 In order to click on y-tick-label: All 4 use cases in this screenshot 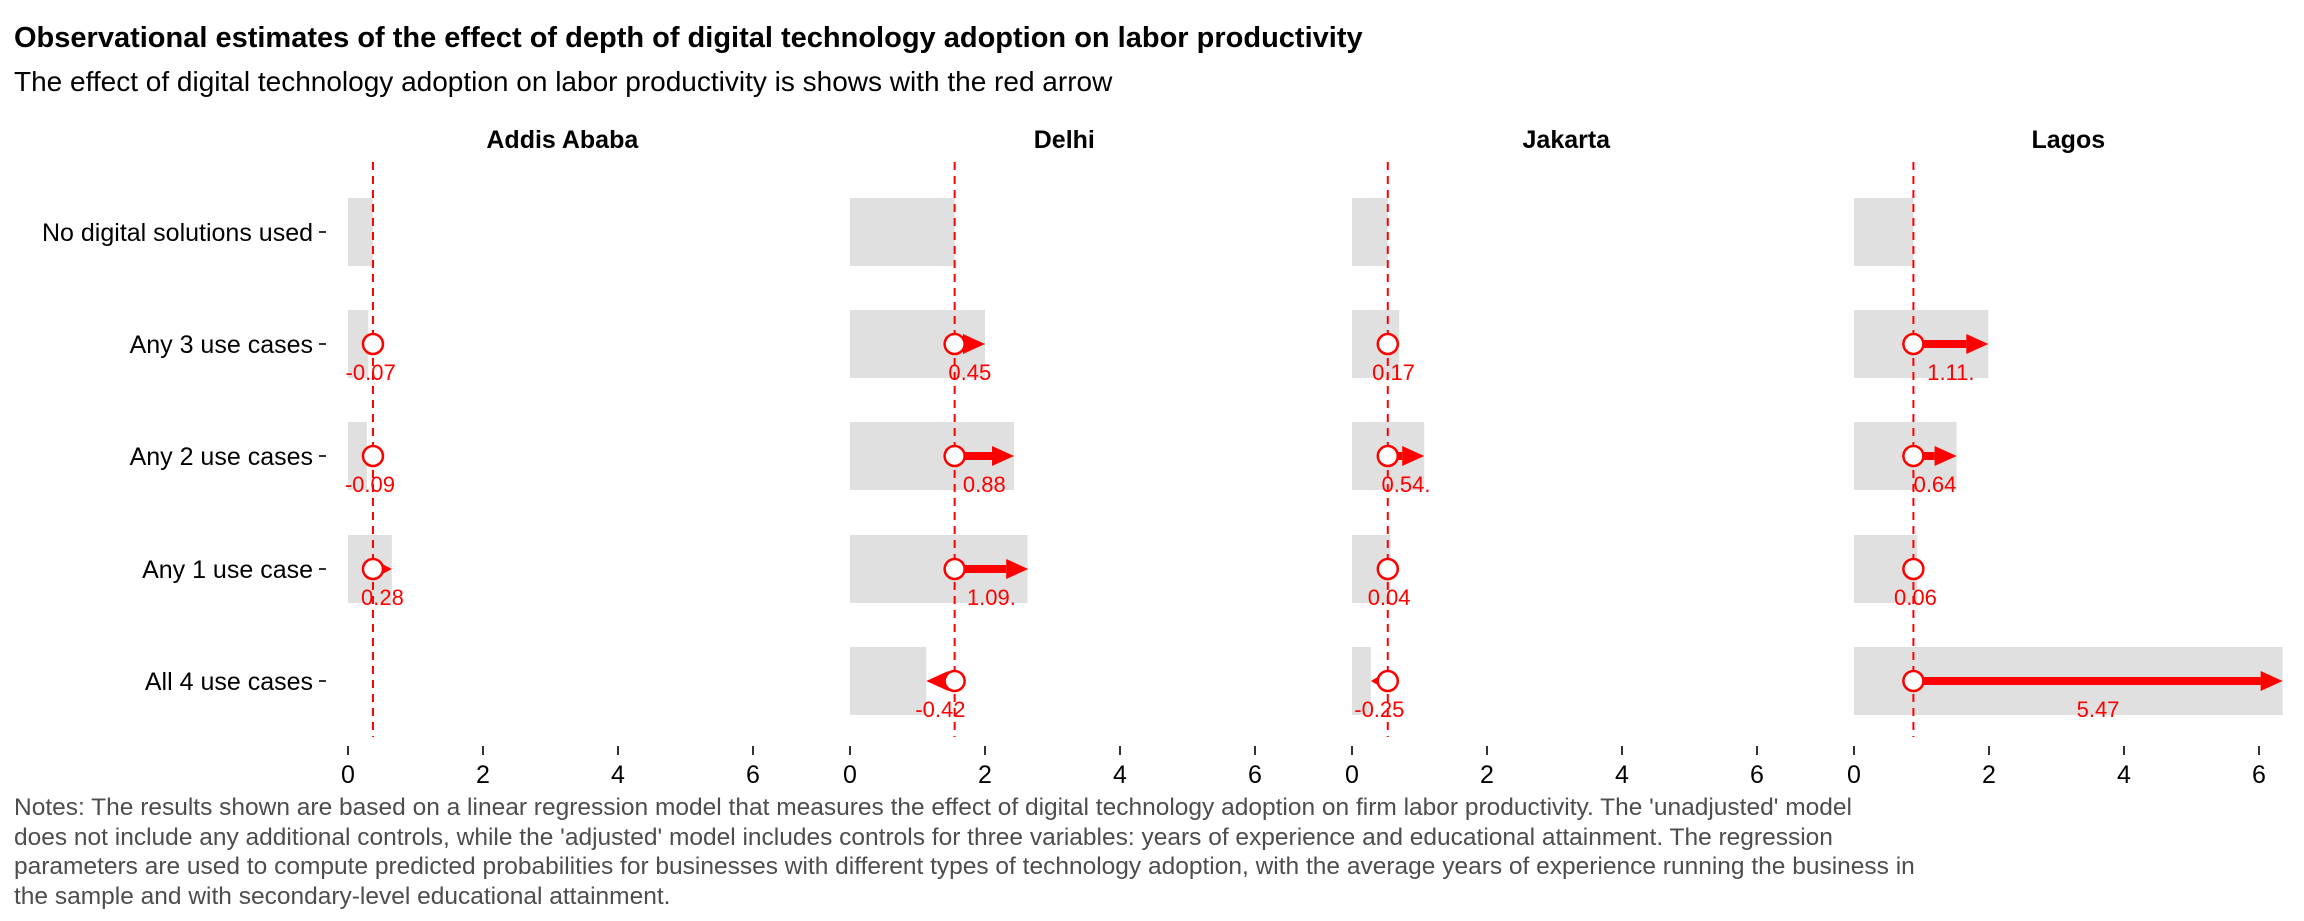, I will do `click(229, 682)`.